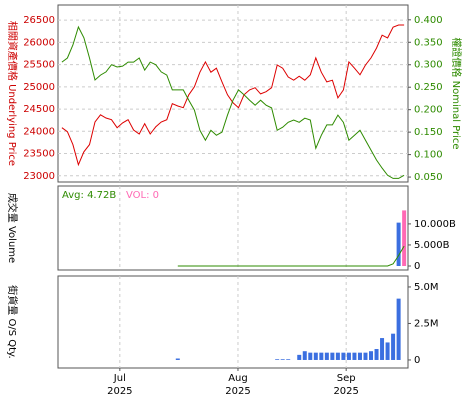  Describe the element at coordinates (89, 195) in the screenshot. I see `avg-label: Avg: 4.72B` at that location.